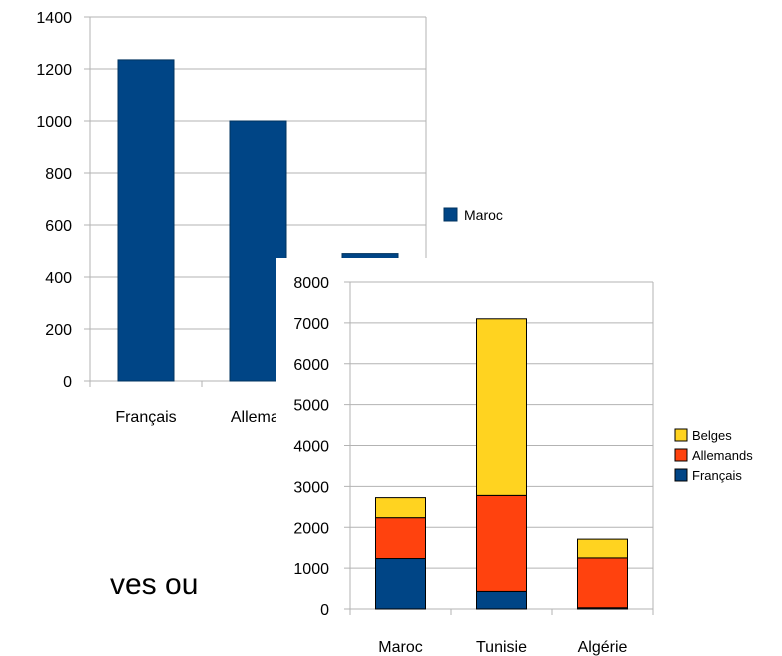  Describe the element at coordinates (603, 647) in the screenshot. I see `x-tick-label: Algérie` at that location.